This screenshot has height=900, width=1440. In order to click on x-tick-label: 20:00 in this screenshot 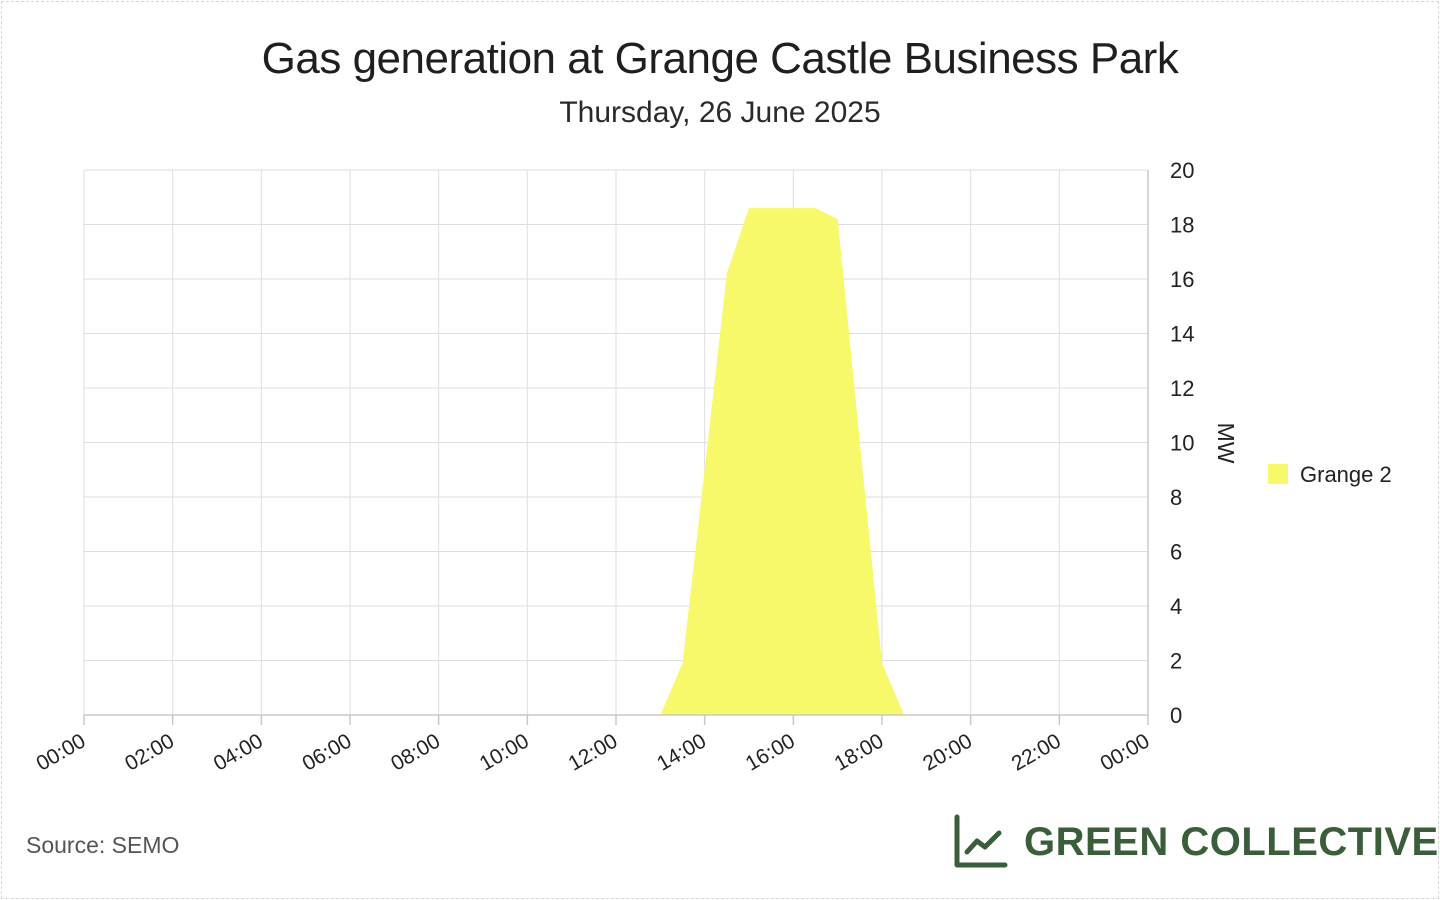, I will do `click(947, 752)`.